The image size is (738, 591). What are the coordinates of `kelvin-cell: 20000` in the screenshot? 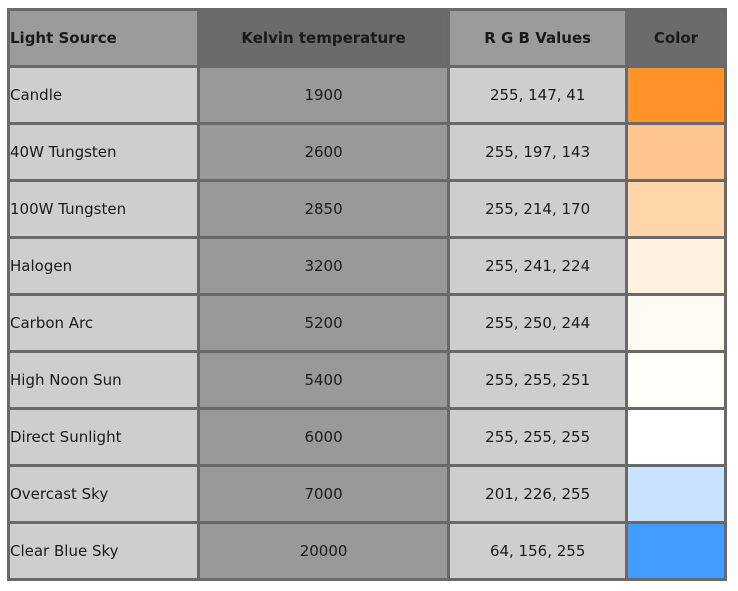 It's located at (323, 551).